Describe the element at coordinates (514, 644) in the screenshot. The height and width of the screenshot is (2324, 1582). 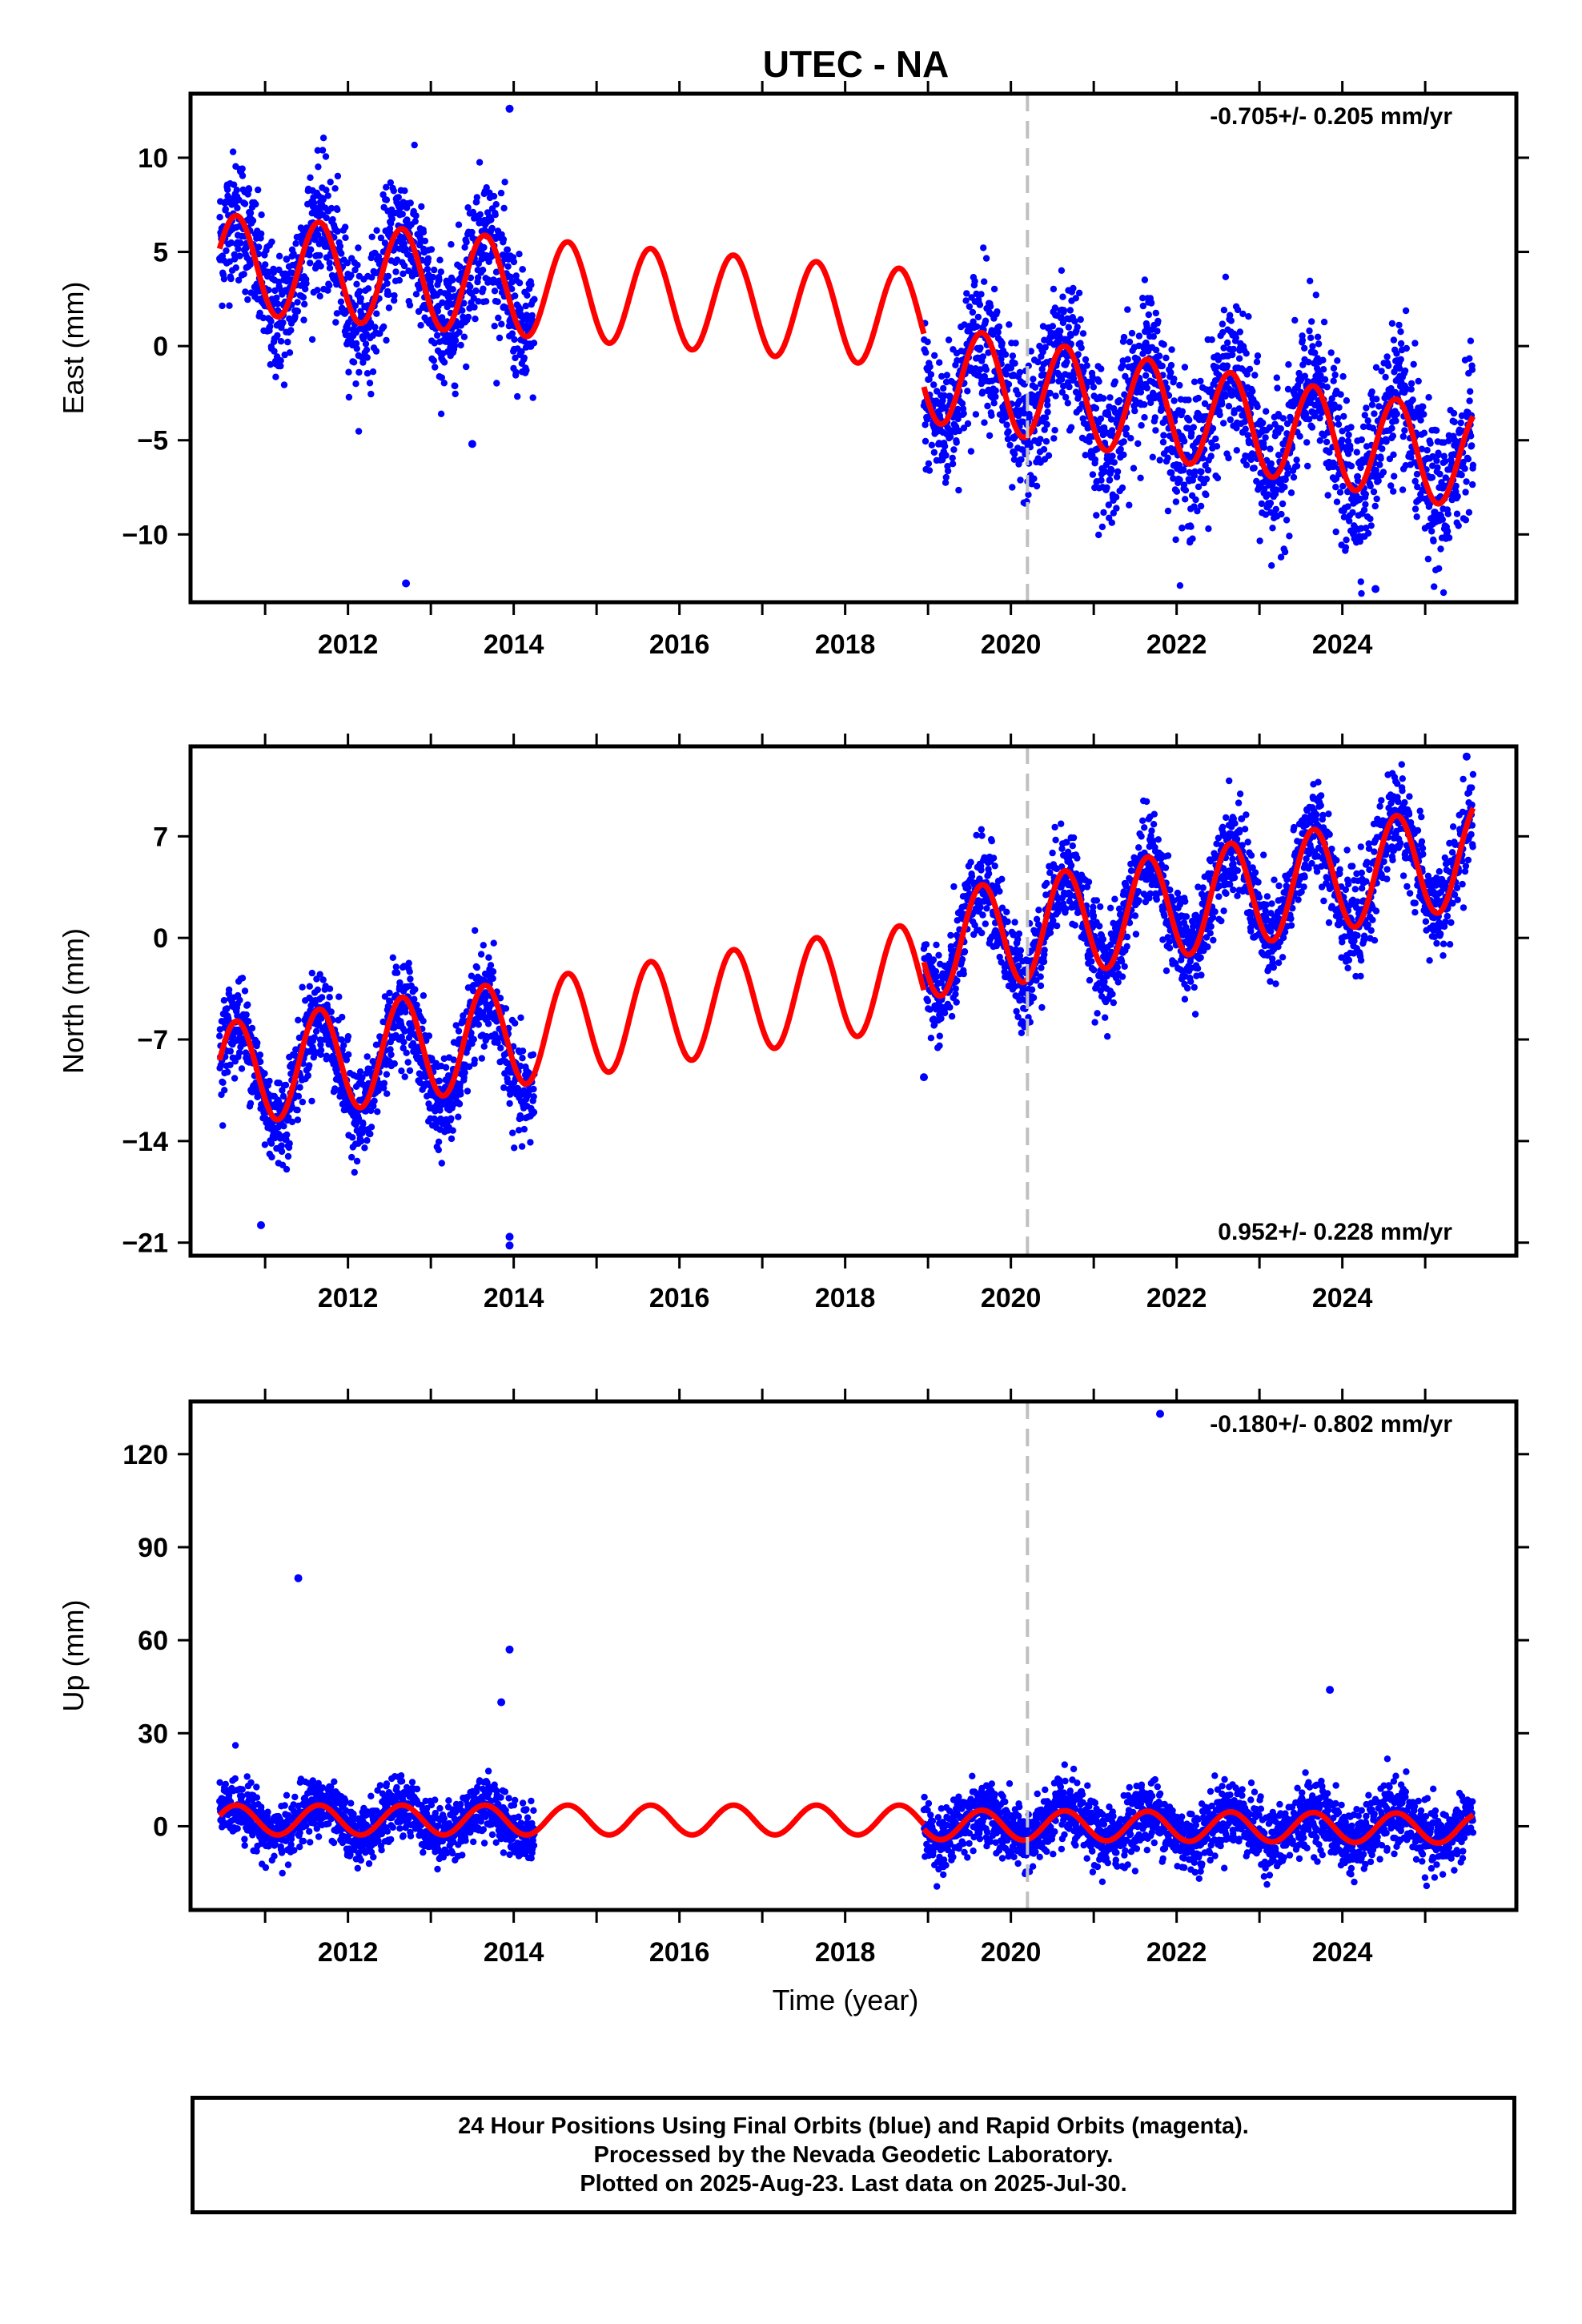
I see `x-tick-label: 2014` at that location.